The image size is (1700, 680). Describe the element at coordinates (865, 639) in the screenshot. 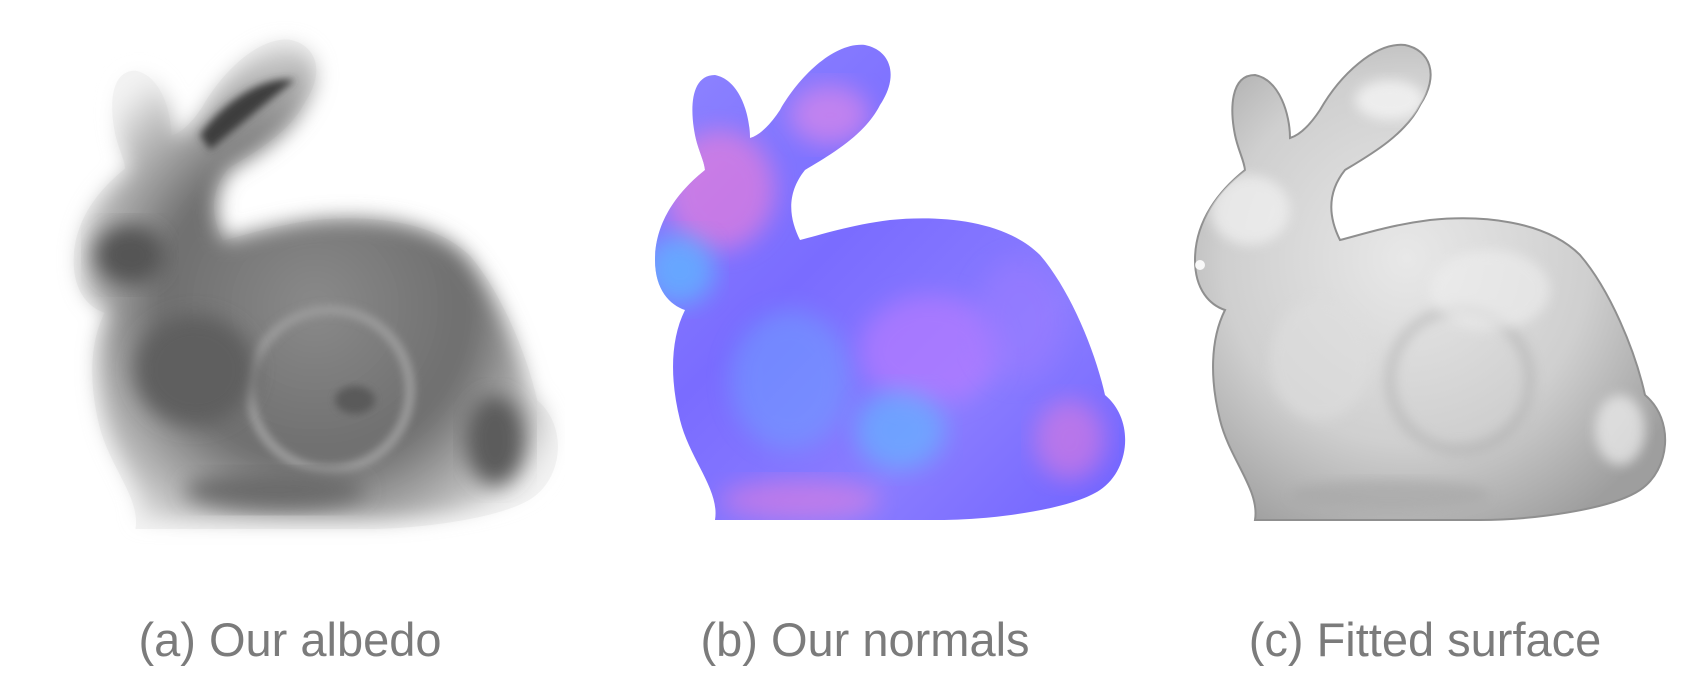

I see `caption-normals: (b) Our normals` at that location.